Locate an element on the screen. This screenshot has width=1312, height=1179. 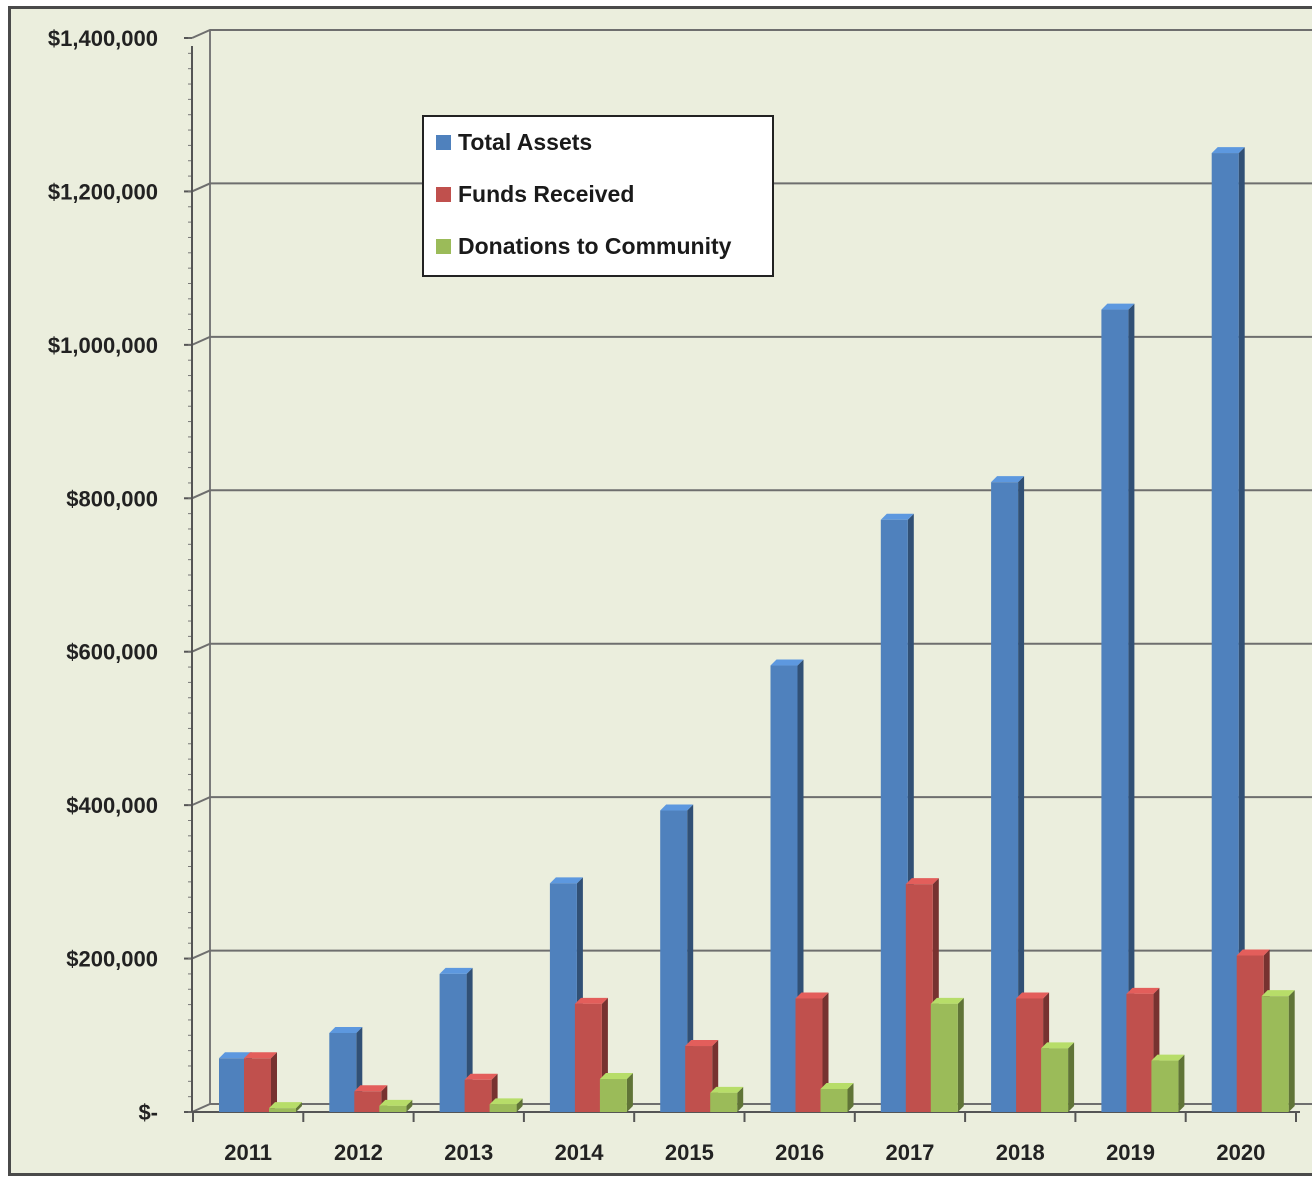
x-tick-label: 2012 is located at coordinates (358, 1152).